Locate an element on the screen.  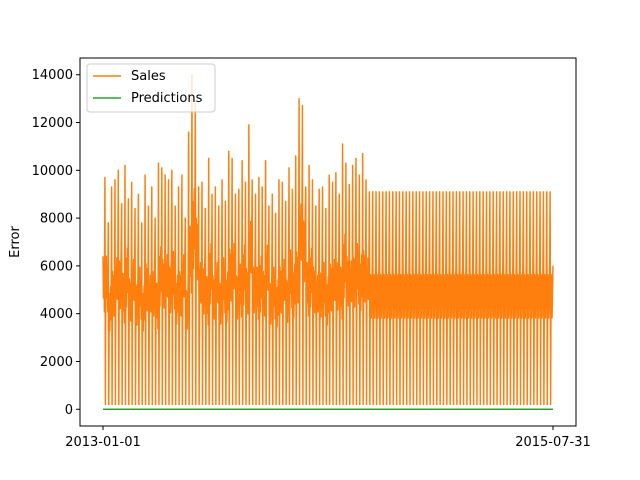
y-axis-label: Error is located at coordinates (15, 242).